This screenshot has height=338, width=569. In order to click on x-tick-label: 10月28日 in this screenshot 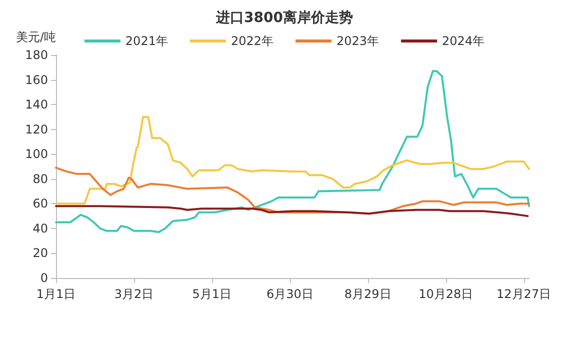, I will do `click(446, 294)`.